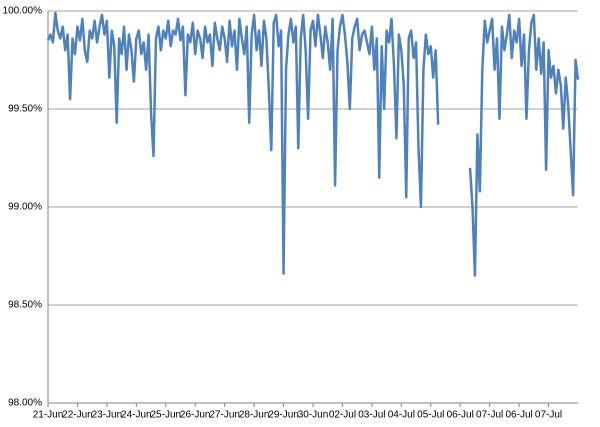 The image size is (600, 427). What do you see at coordinates (107, 415) in the screenshot?
I see `x-tick-label: 23-Jun` at bounding box center [107, 415].